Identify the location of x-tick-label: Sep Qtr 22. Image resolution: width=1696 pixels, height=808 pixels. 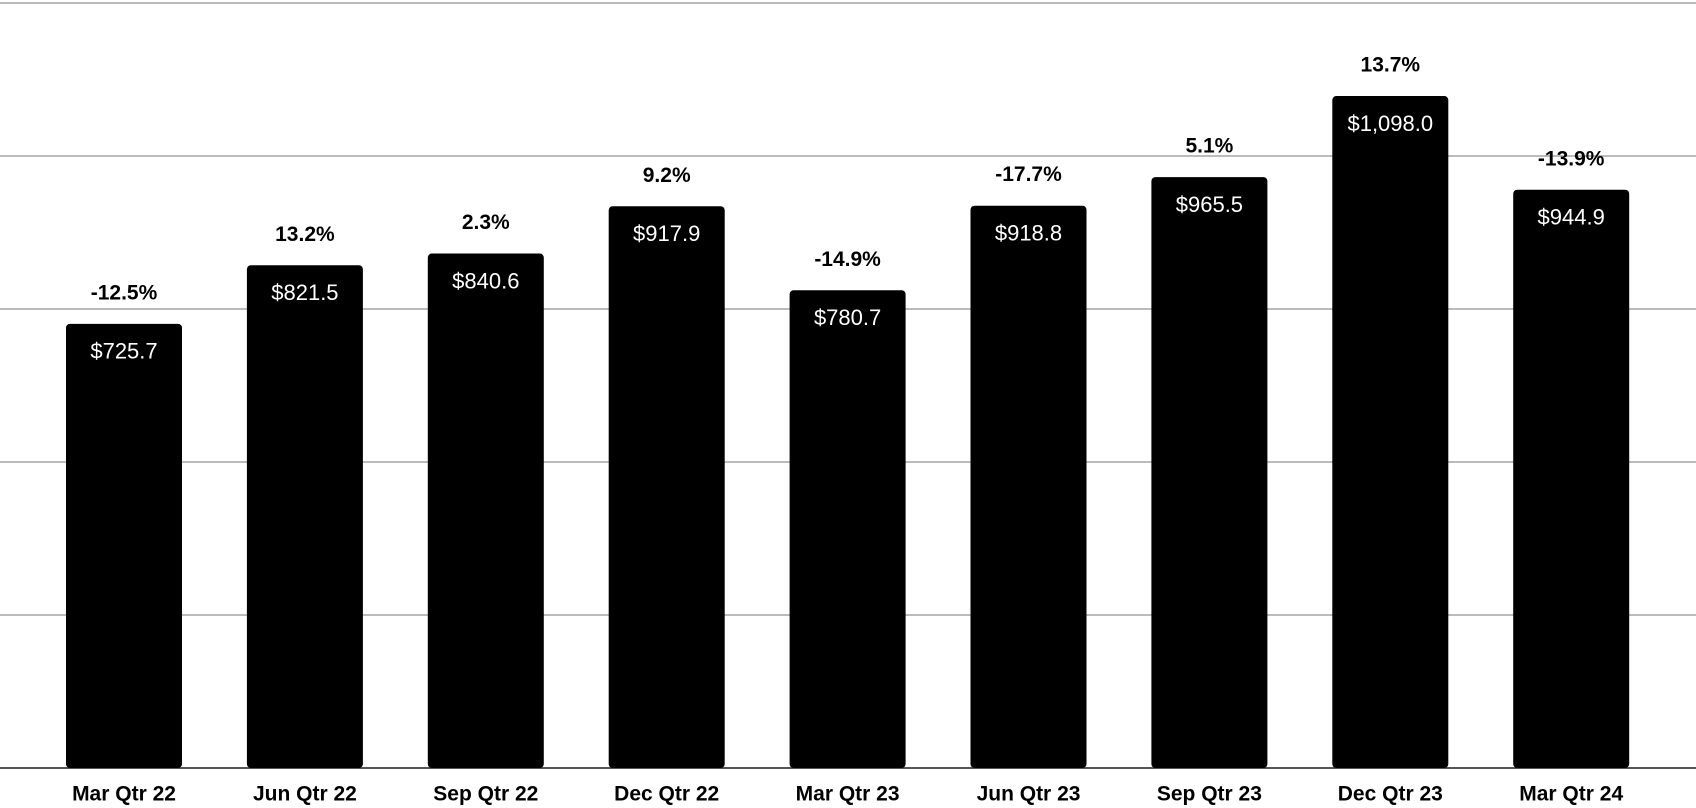
(485, 794).